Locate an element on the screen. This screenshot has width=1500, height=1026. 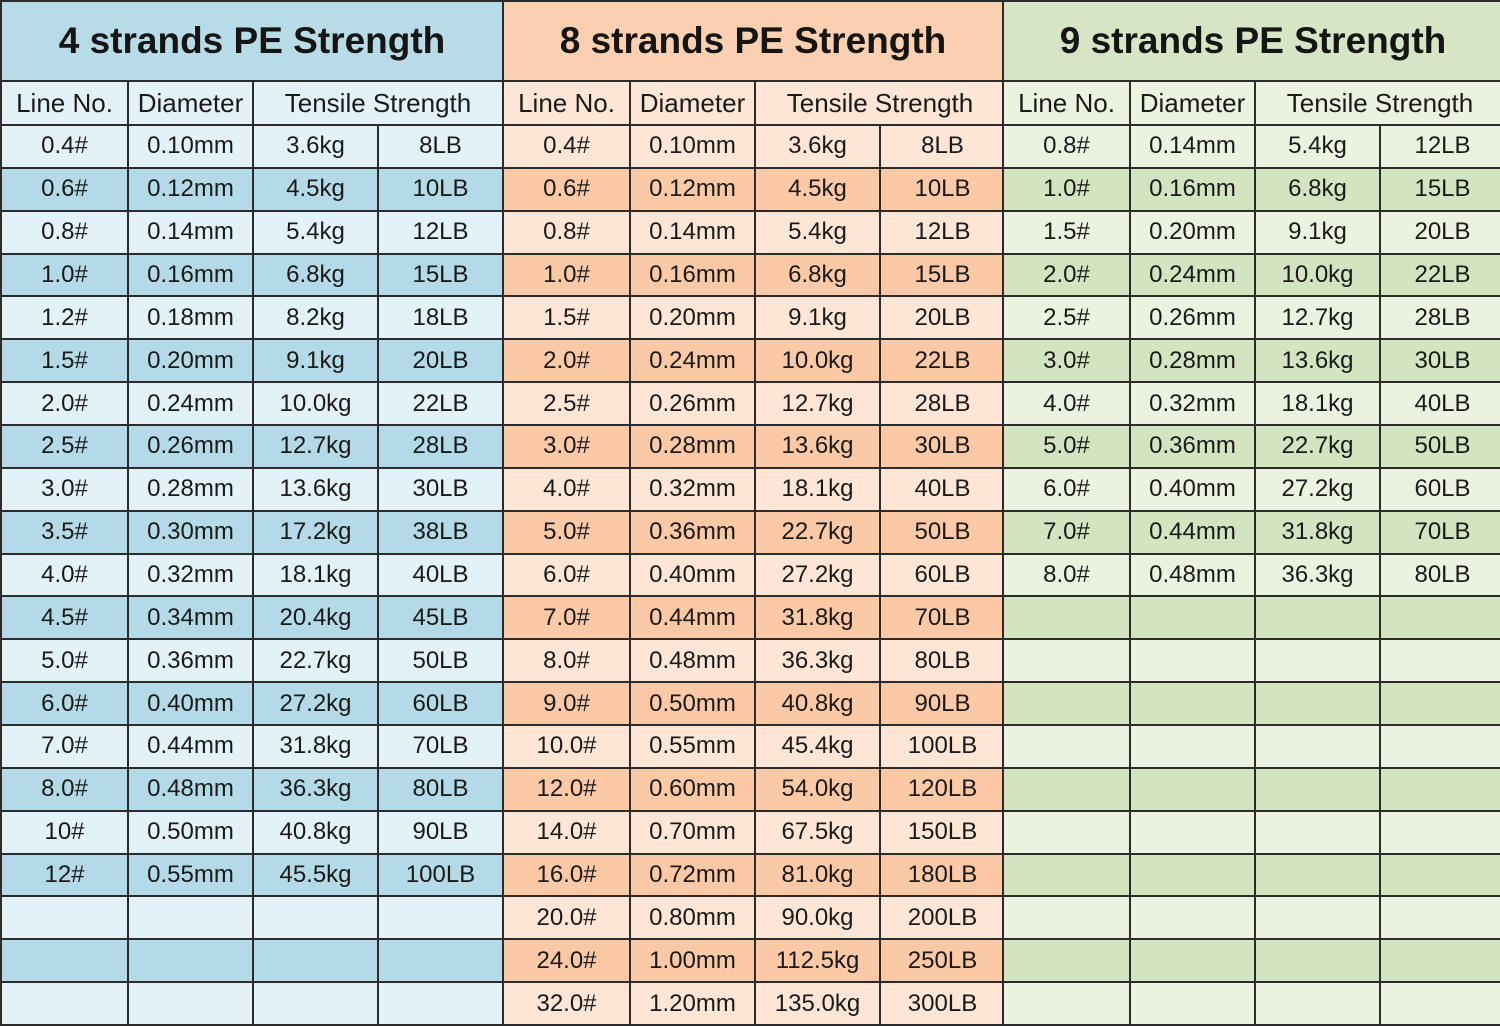
tensile-lb-cell: 30LB is located at coordinates (941, 446).